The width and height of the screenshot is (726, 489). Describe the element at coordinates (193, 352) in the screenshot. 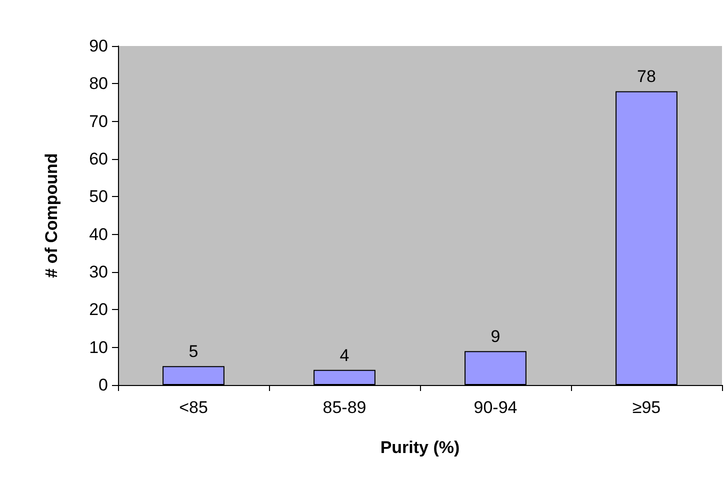

I see `data-label: 5` at that location.